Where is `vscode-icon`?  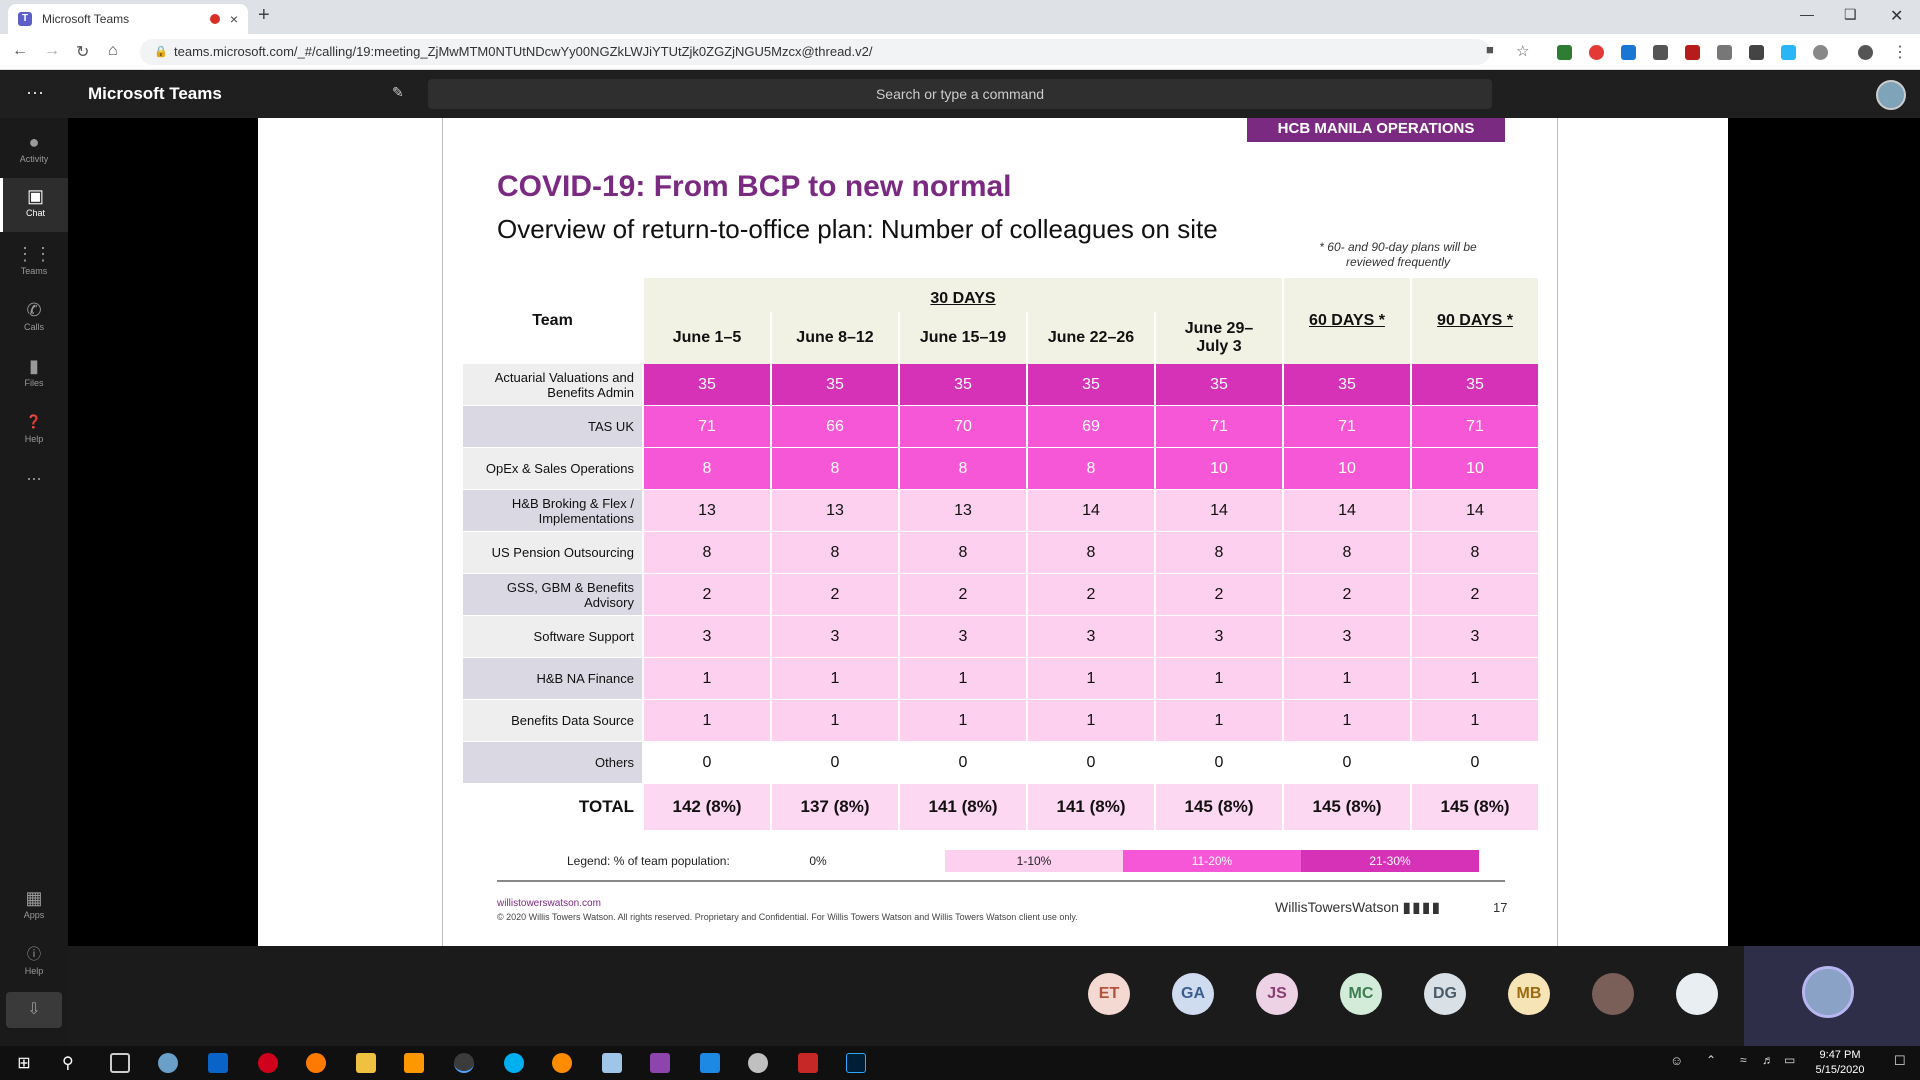
vscode-icon is located at coordinates (710, 1063).